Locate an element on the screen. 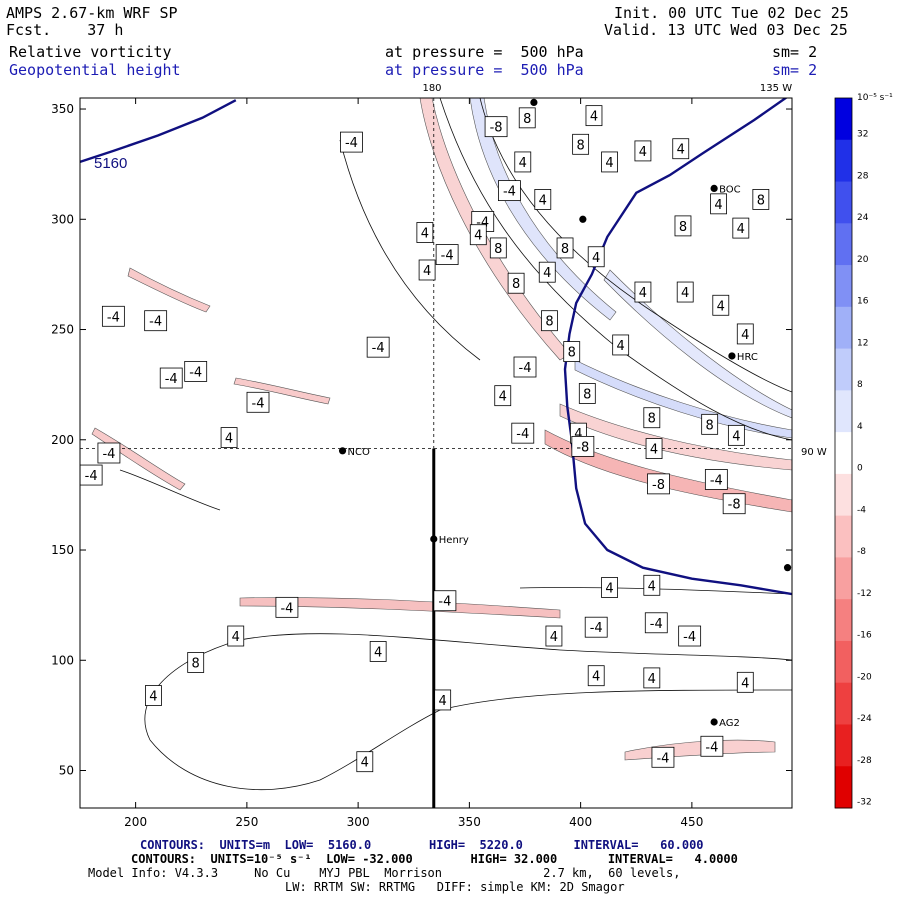  colorbar: 32 28 24 20 16 12 8 4 0 -4 -8 -12 -16 -20 -24 -28 -32 is located at coordinates (853, 453).